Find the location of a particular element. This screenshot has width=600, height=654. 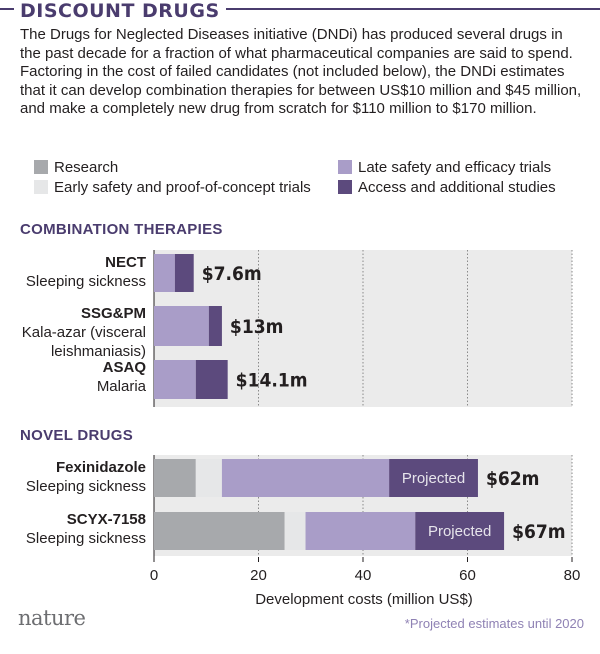

x-tick-label: 20 is located at coordinates (258, 575).